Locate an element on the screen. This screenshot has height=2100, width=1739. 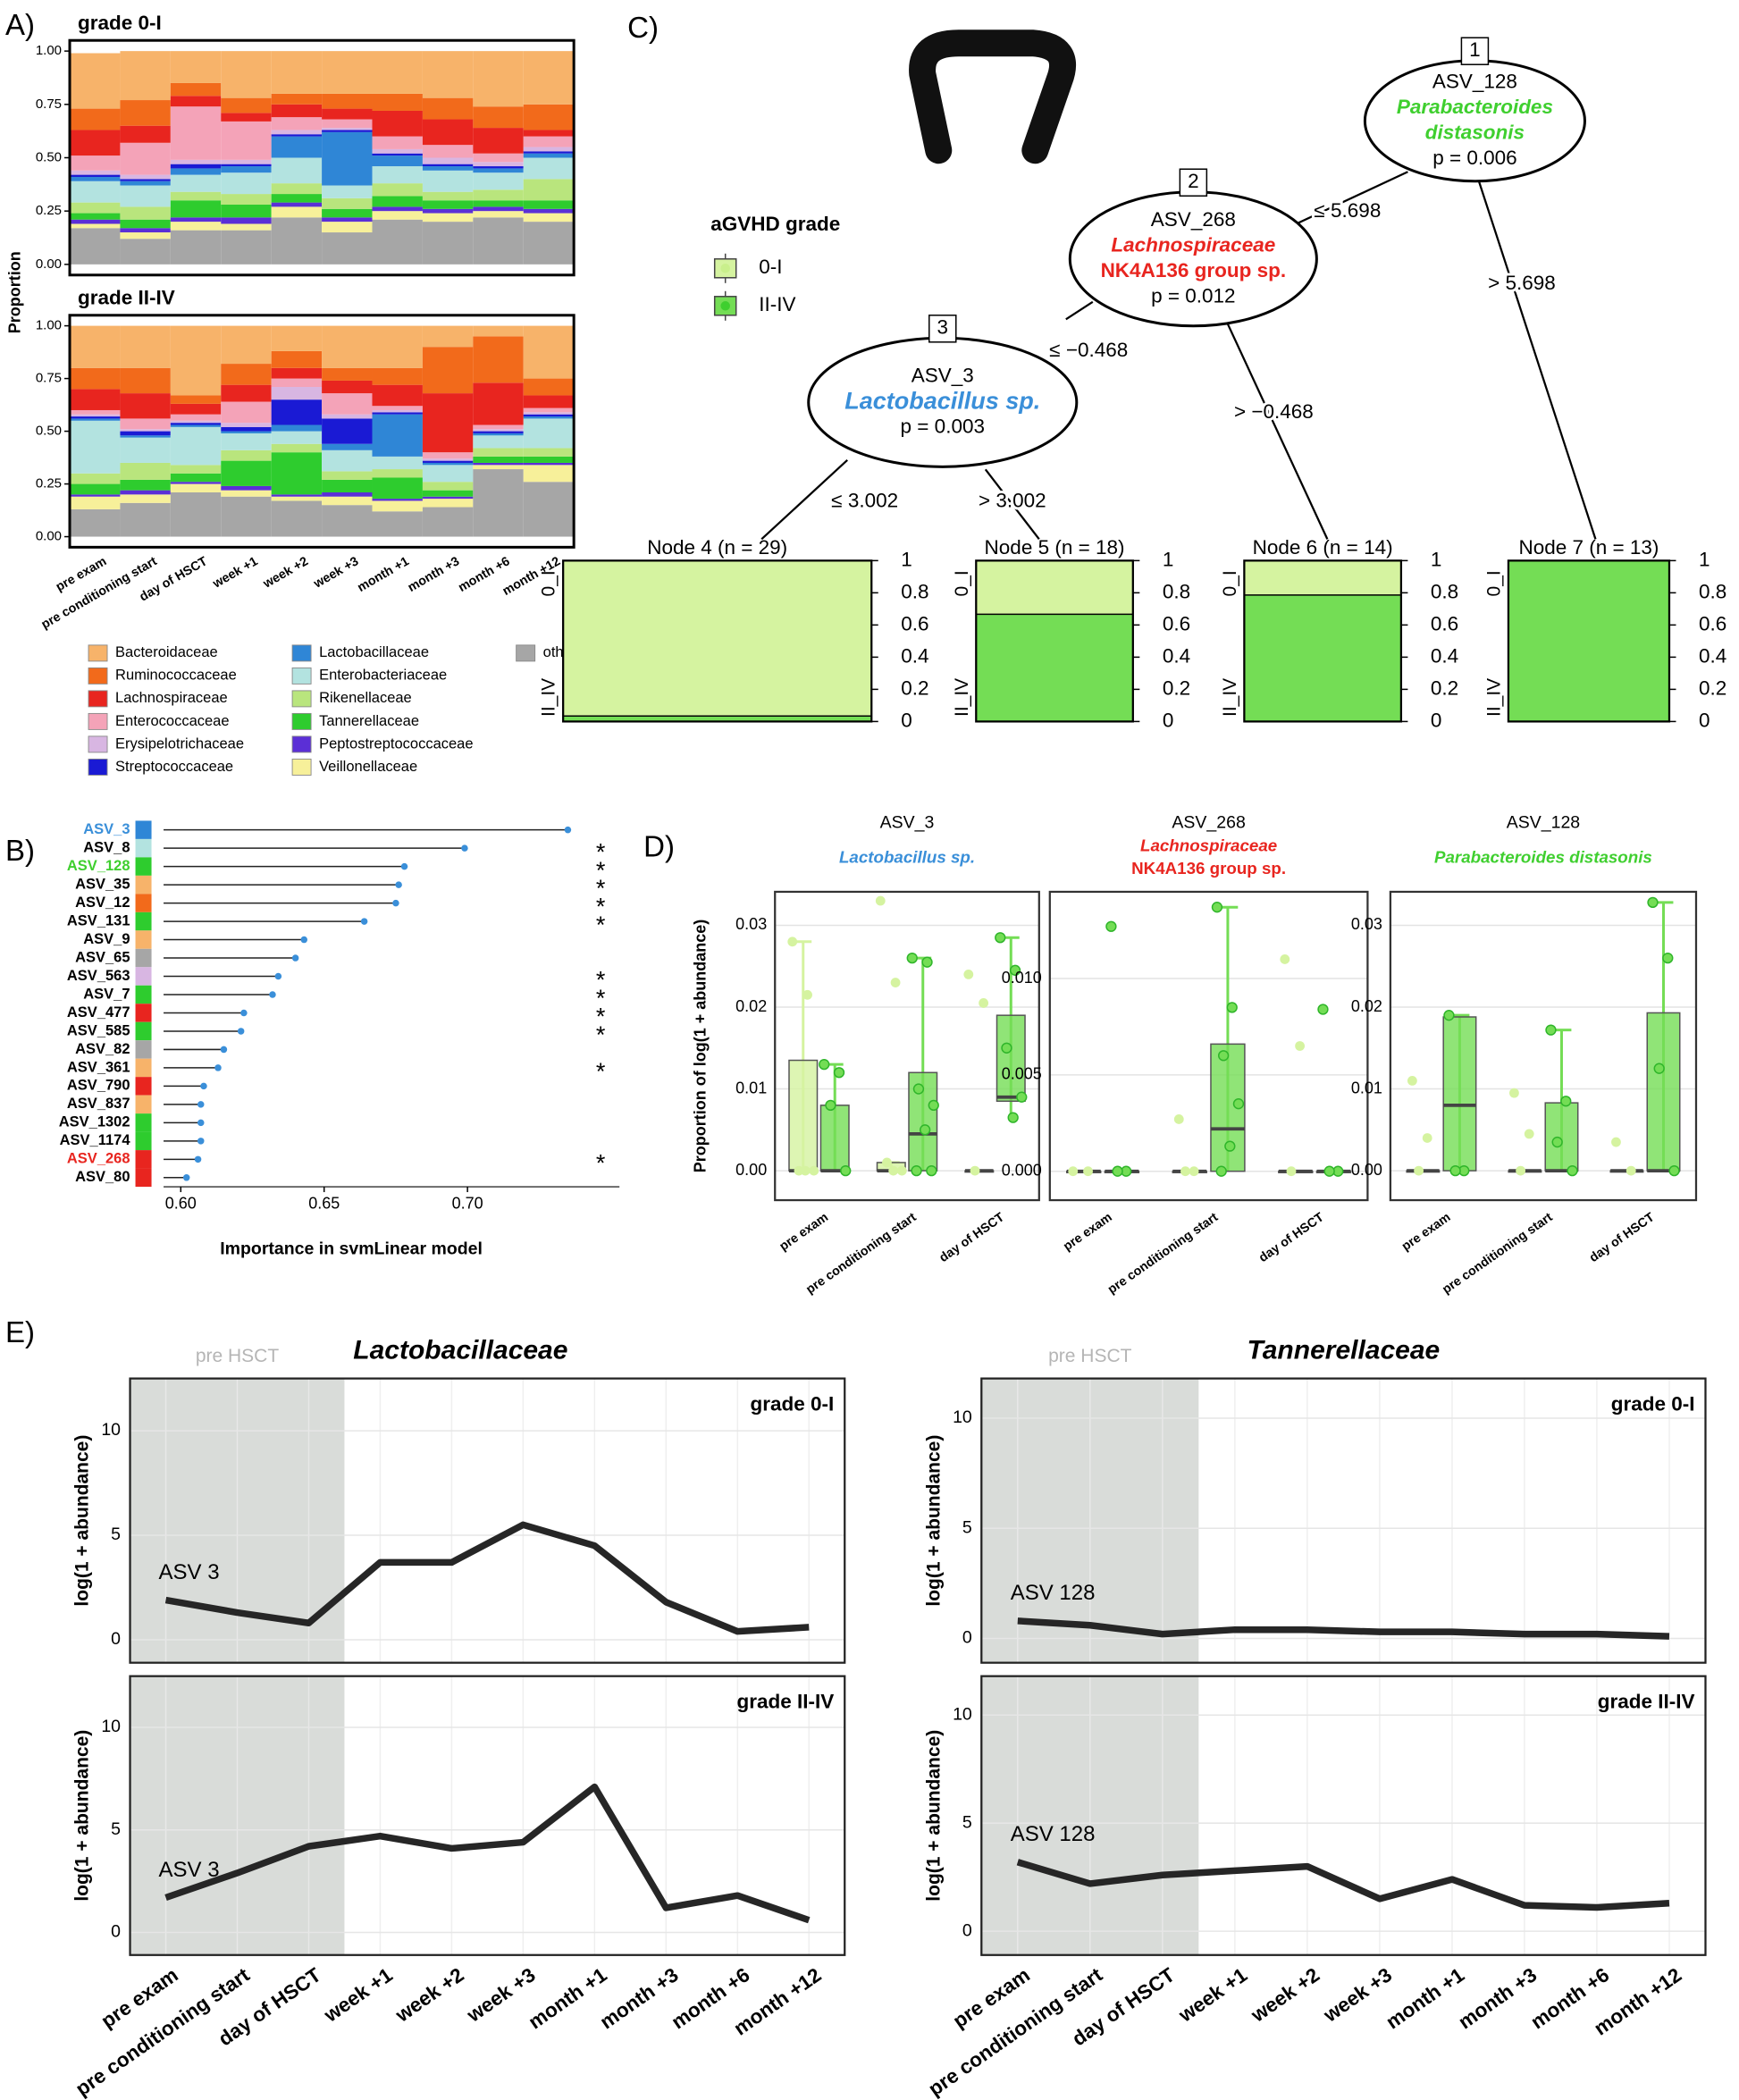
legend-swatch is located at coordinates (98, 744).